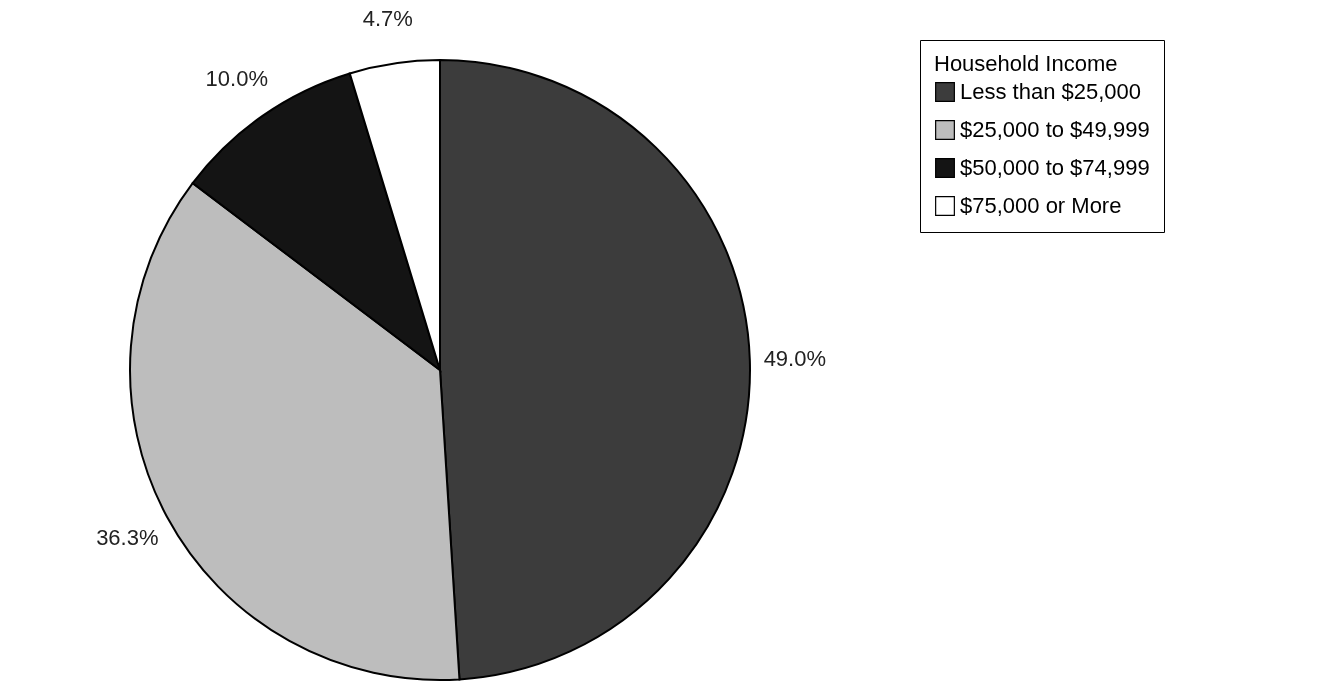 The width and height of the screenshot is (1335, 689). I want to click on legend-label: $75,000 or More, so click(1041, 205).